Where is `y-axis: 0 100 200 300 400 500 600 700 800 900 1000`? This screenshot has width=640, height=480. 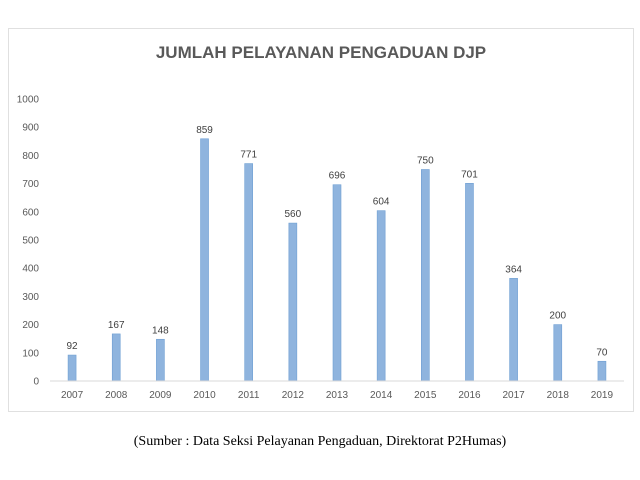
y-axis: 0 100 200 300 400 500 600 700 800 900 1000 is located at coordinates (28, 241).